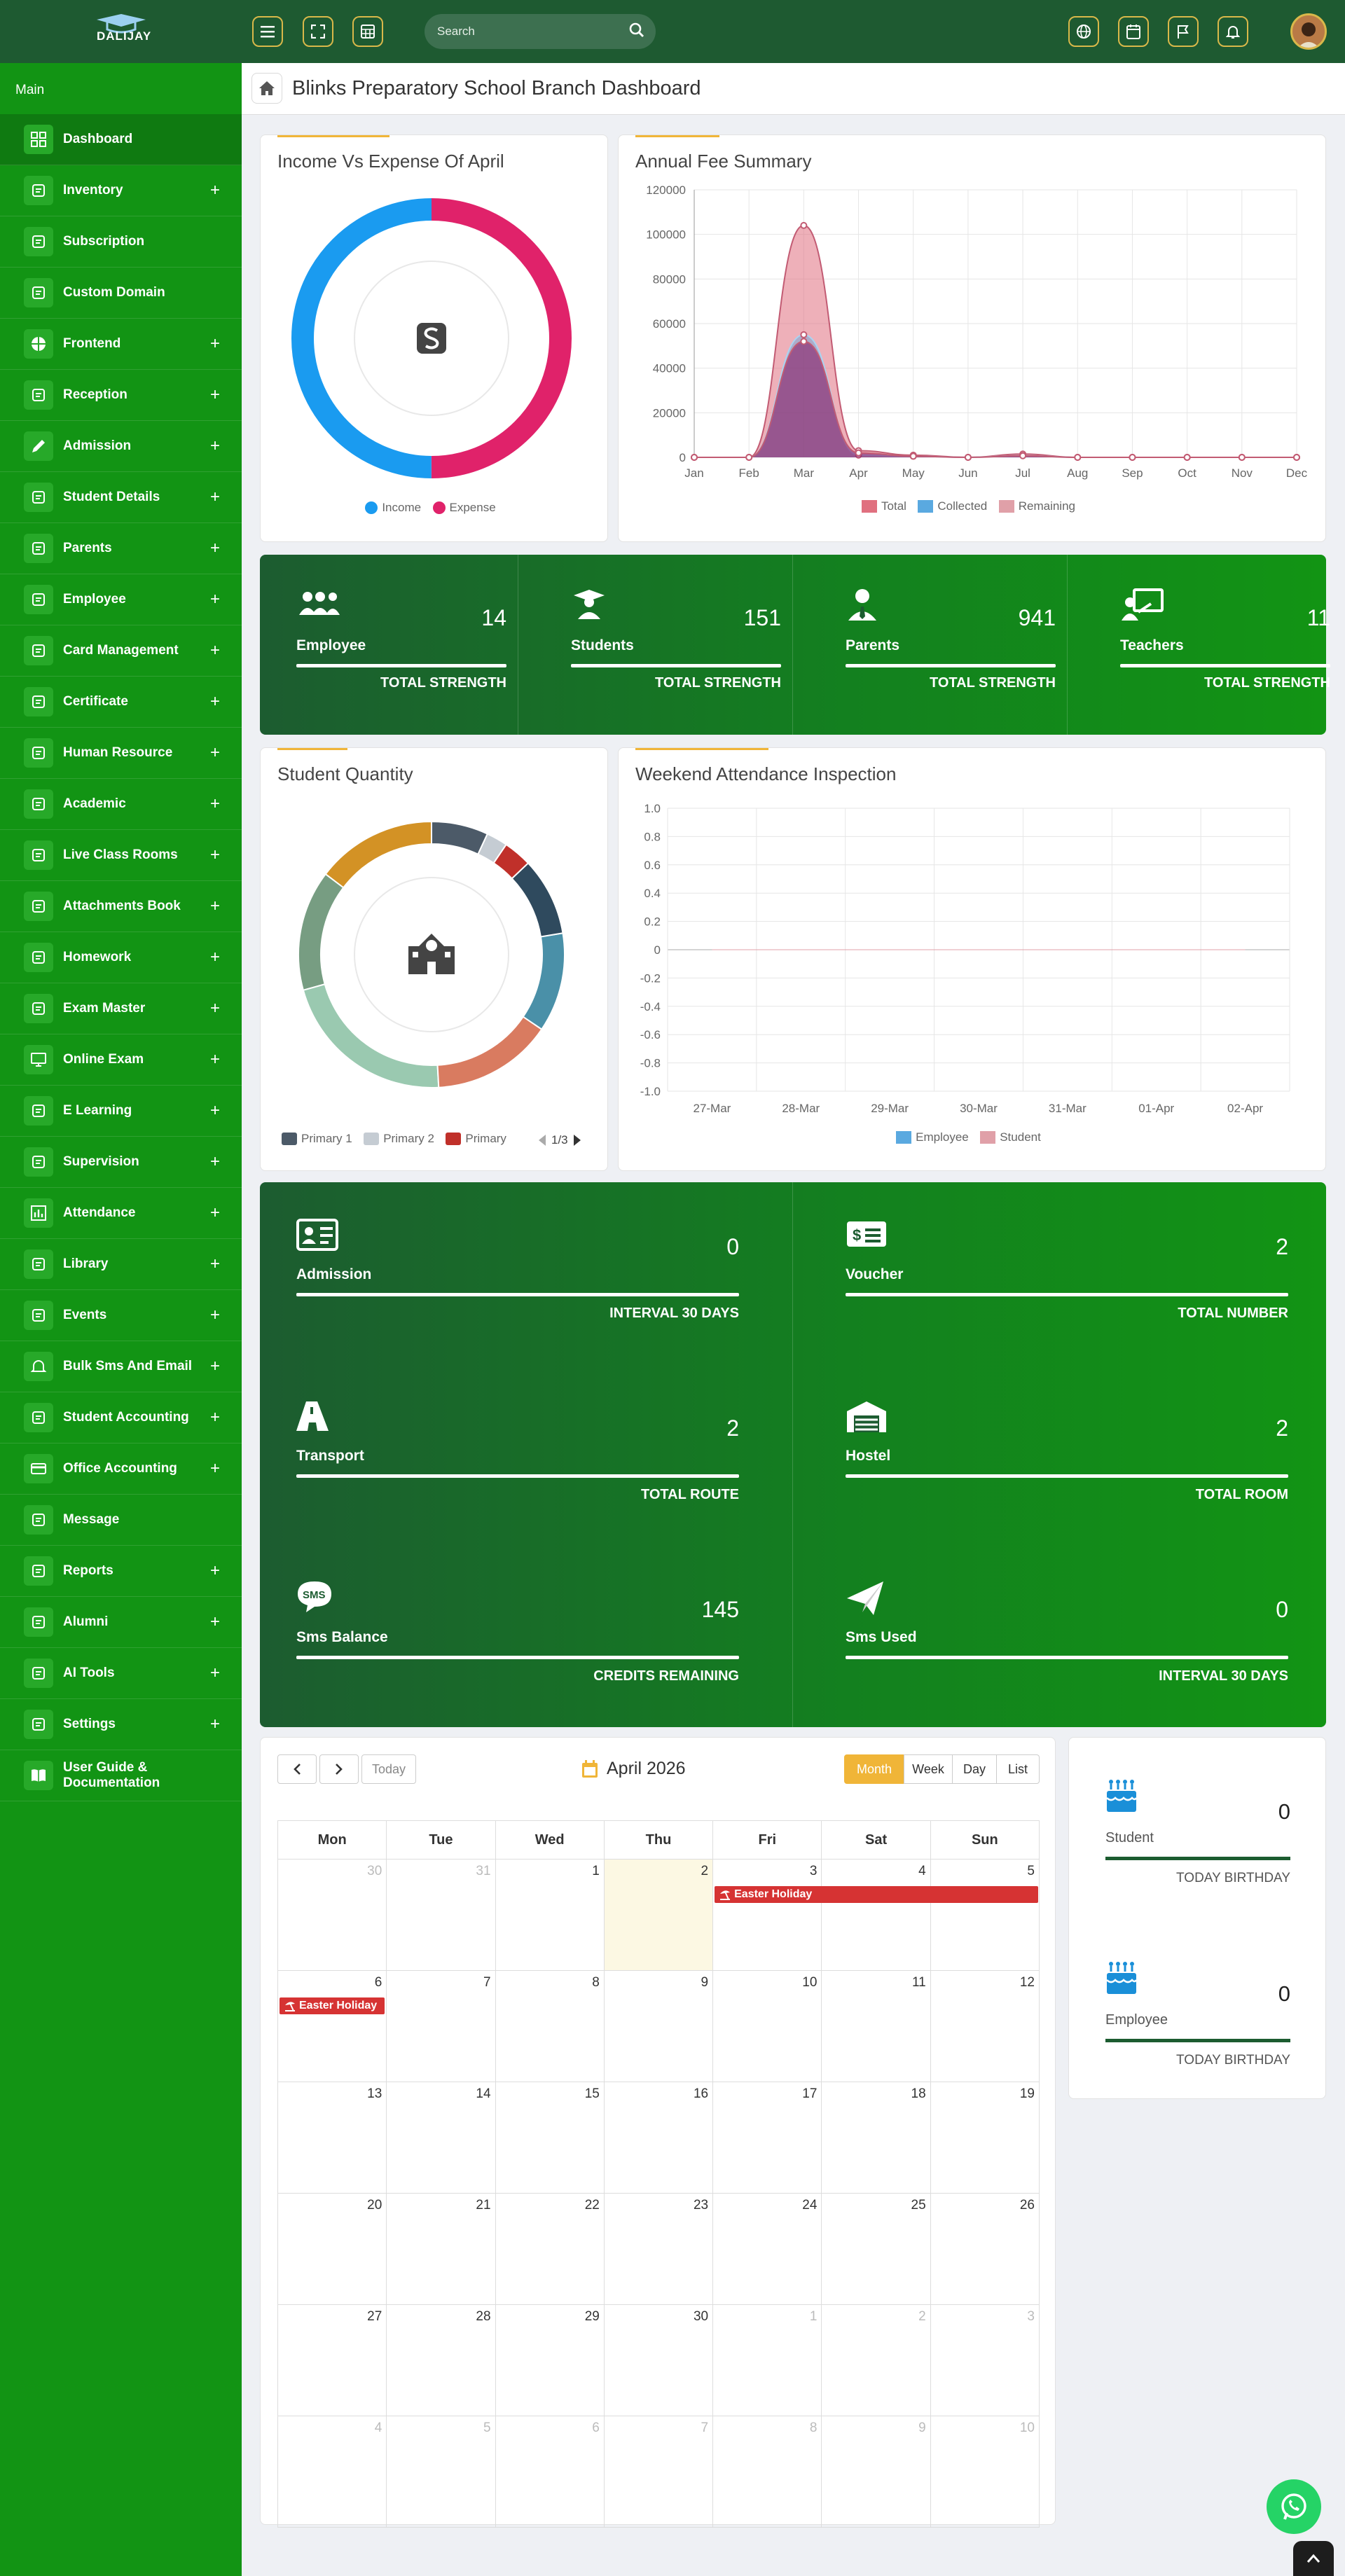  Describe the element at coordinates (767, 2138) in the screenshot. I see `calendar-day-cell: 17` at that location.